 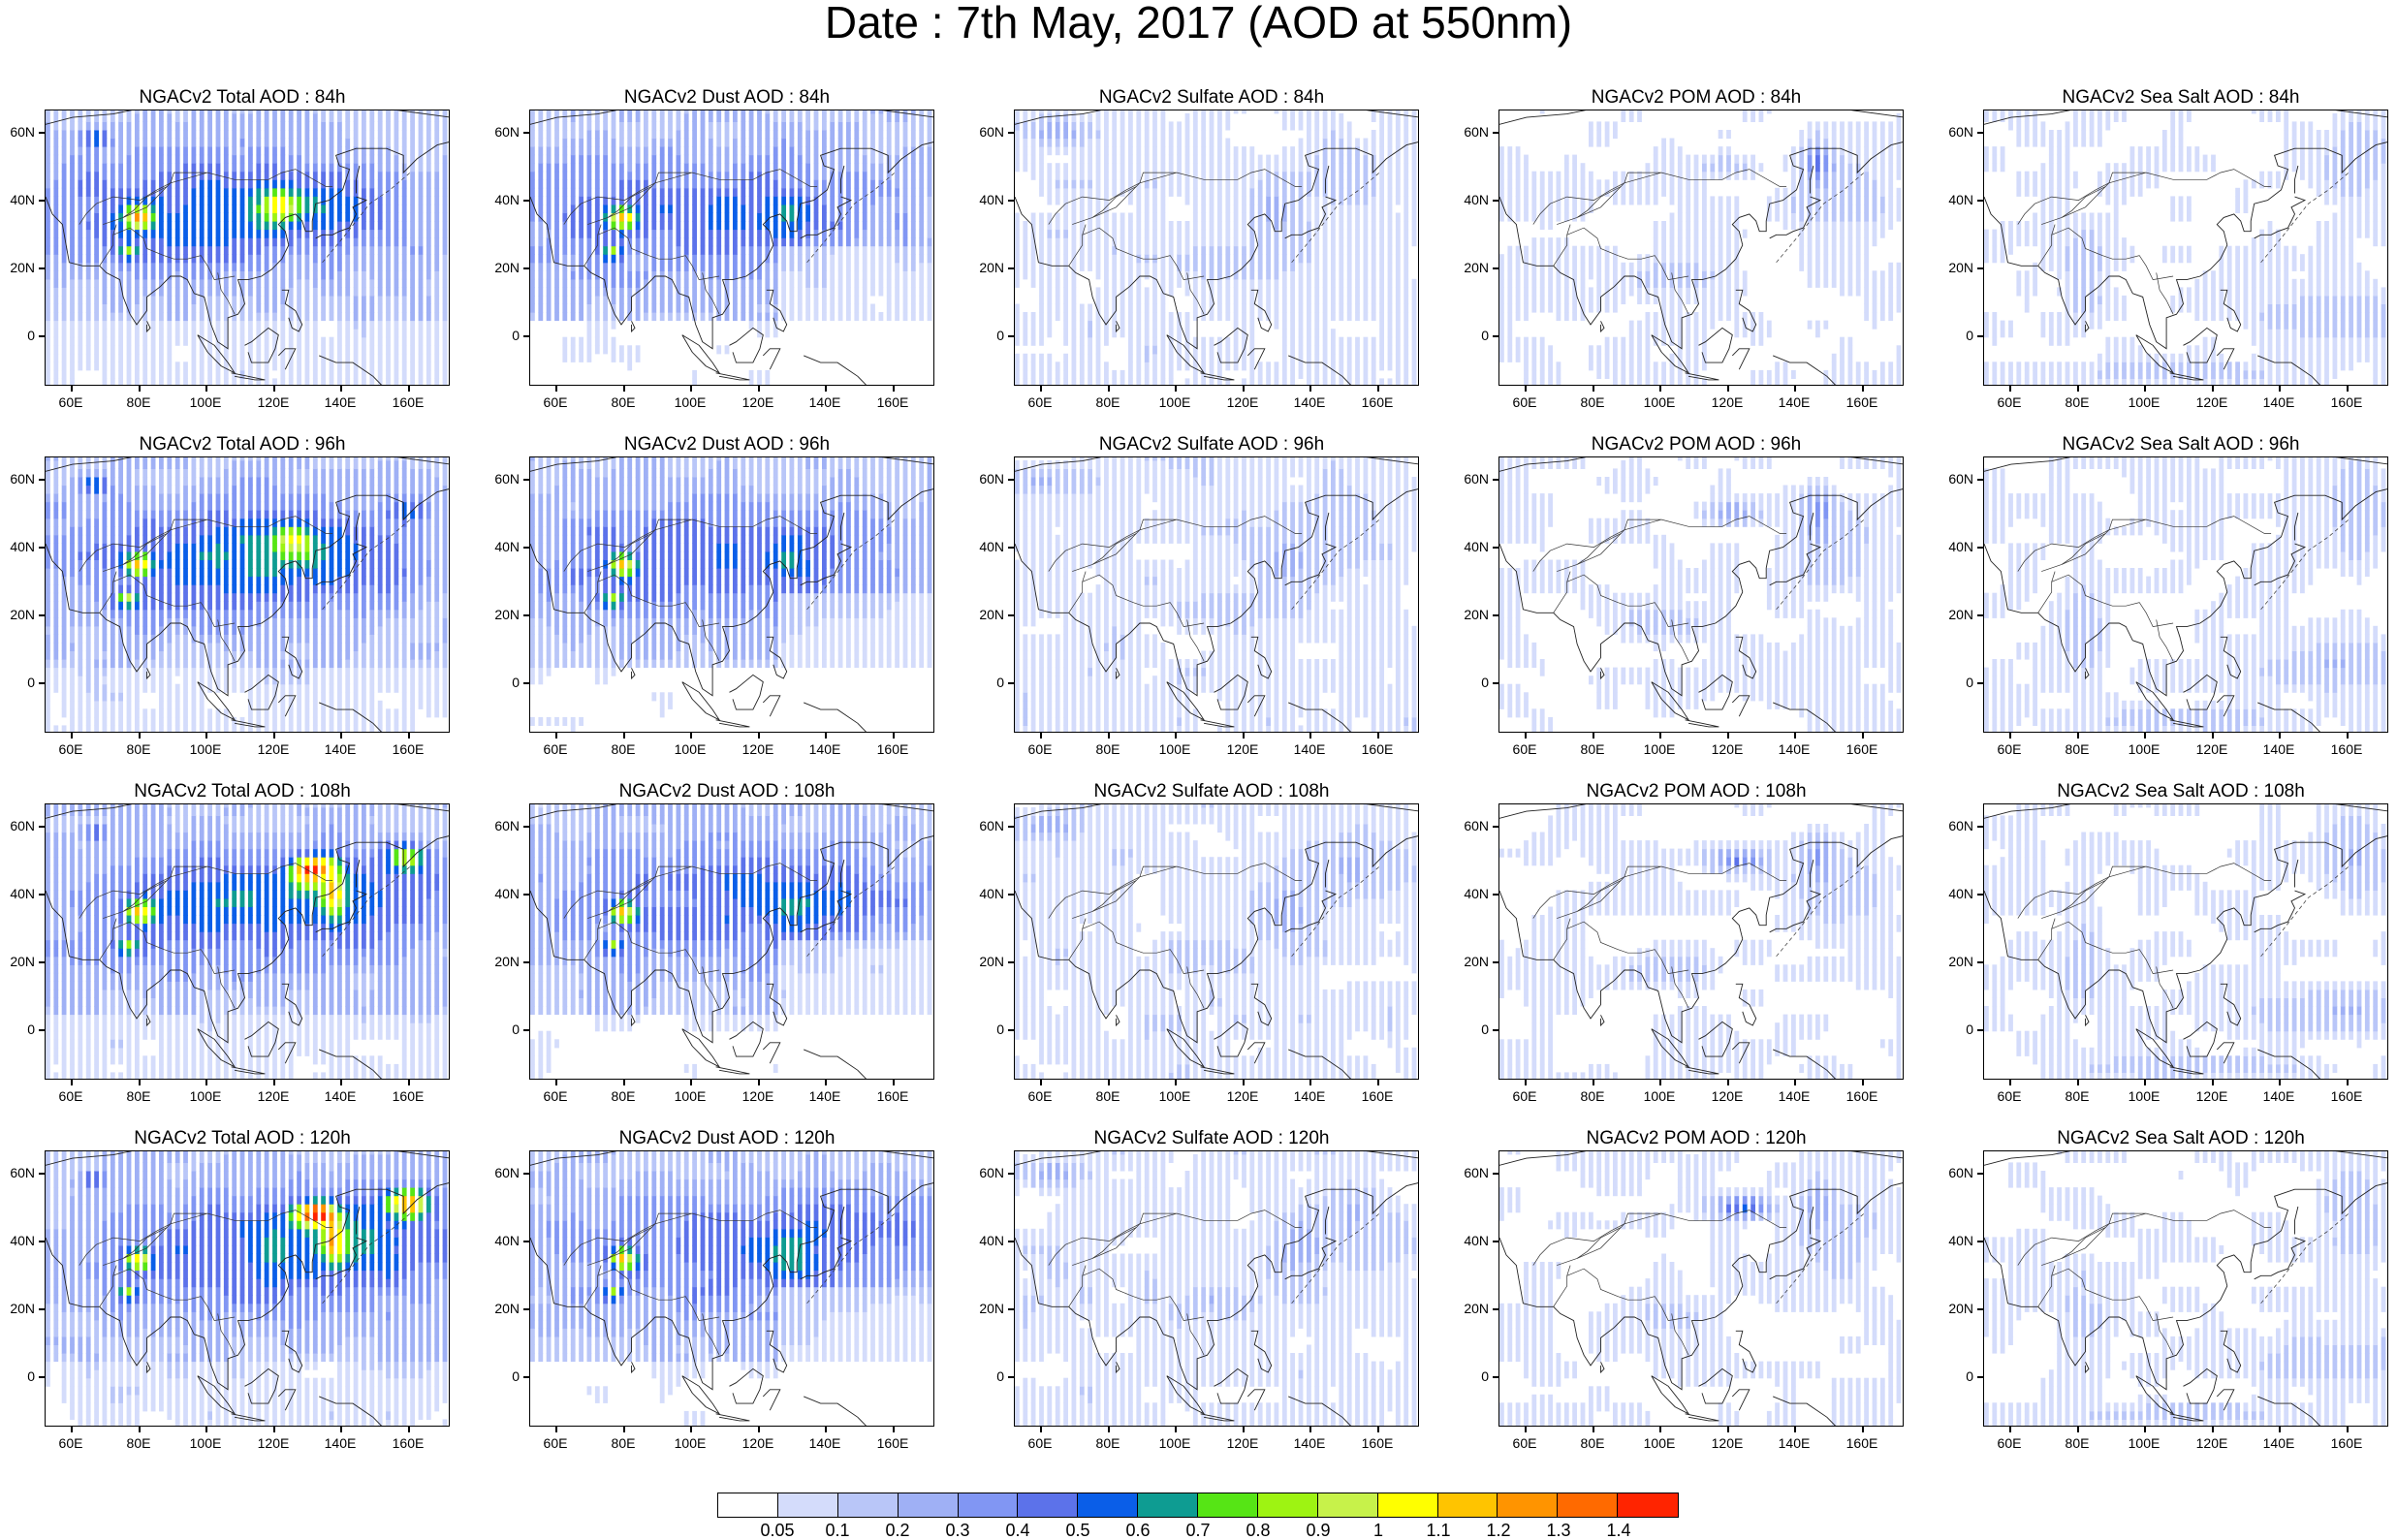 I want to click on panel-title: NGACv2 Sulfate AOD : 108h, so click(x=1211, y=791).